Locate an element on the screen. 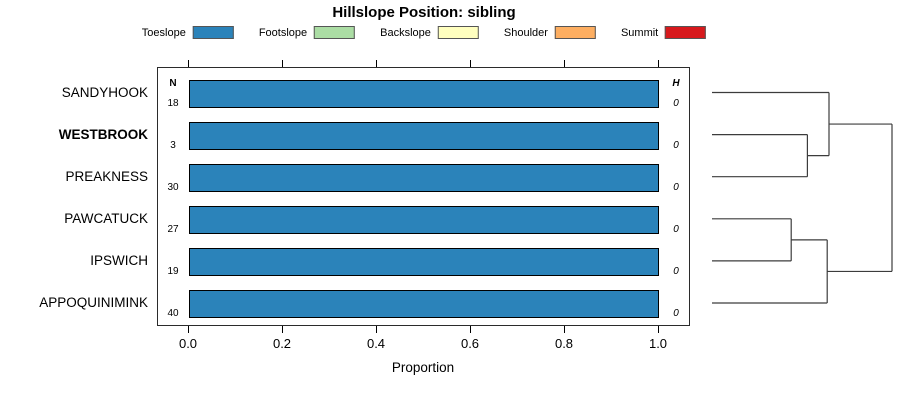  legend-item-backslope: Backslope is located at coordinates (429, 32).